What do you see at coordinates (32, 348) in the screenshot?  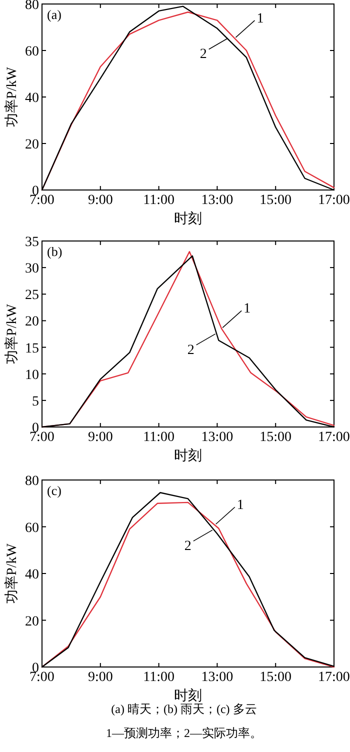 I see `y-tick-label: 15` at bounding box center [32, 348].